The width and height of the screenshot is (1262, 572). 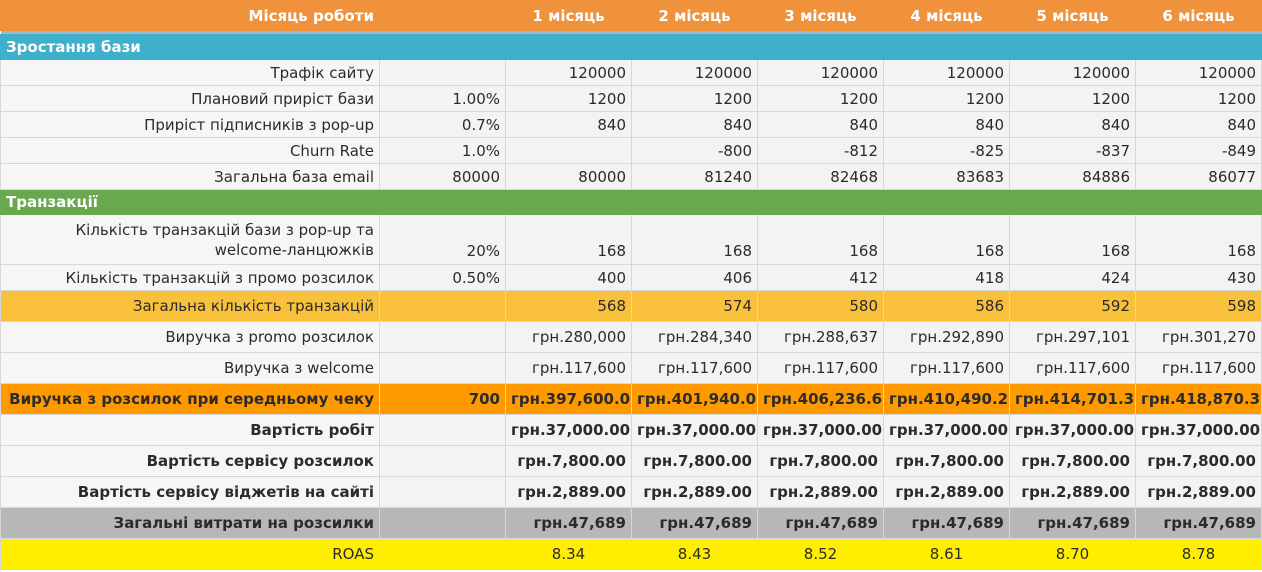 What do you see at coordinates (820, 124) in the screenshot?
I see `row-value-month-3: 840` at bounding box center [820, 124].